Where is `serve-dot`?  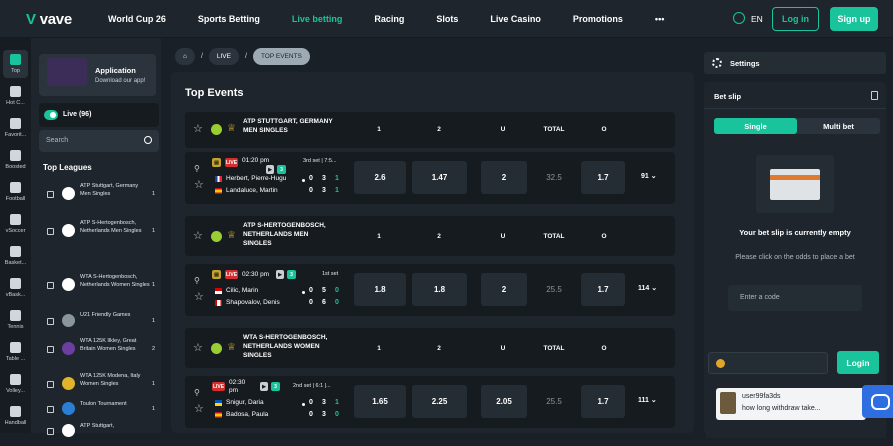
serve-dot is located at coordinates (303, 404).